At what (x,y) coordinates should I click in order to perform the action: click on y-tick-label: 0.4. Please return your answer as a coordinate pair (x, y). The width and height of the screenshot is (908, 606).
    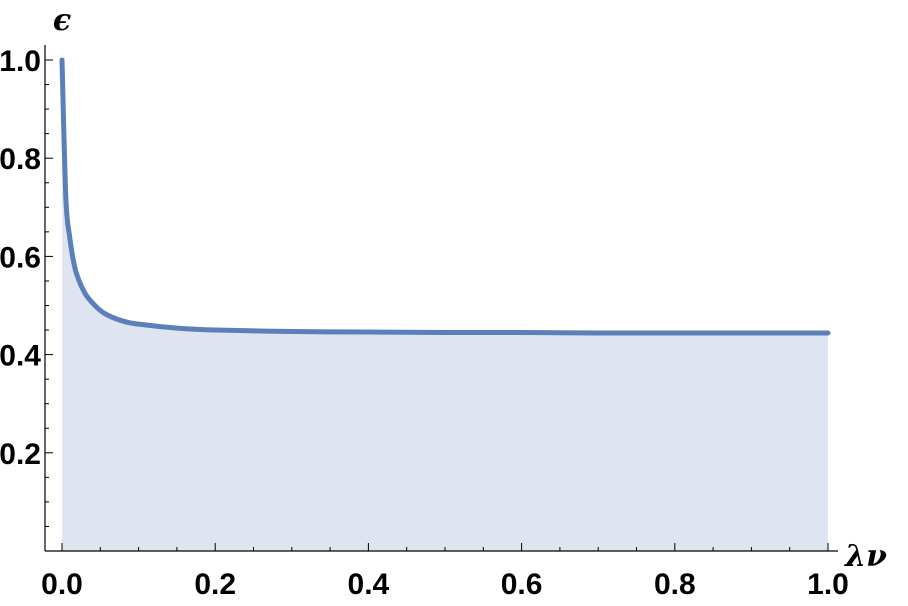
    Looking at the image, I should click on (20, 356).